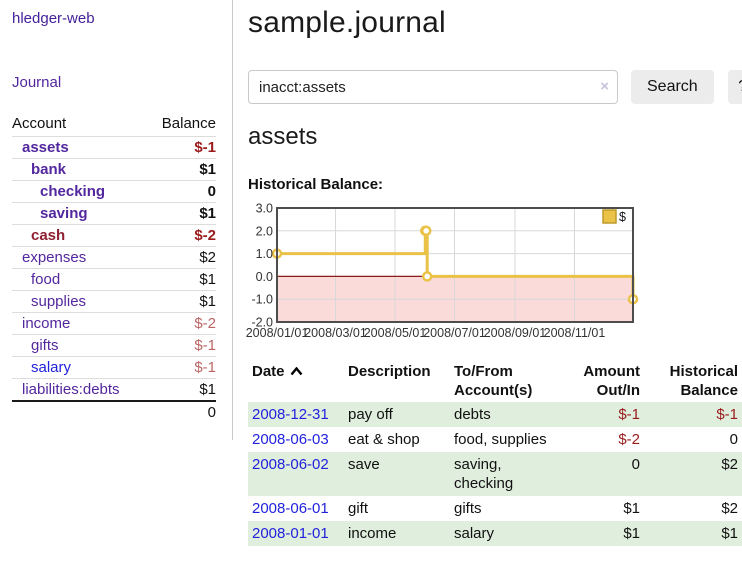 The width and height of the screenshot is (742, 582). I want to click on transaction-balance: 0, so click(733, 439).